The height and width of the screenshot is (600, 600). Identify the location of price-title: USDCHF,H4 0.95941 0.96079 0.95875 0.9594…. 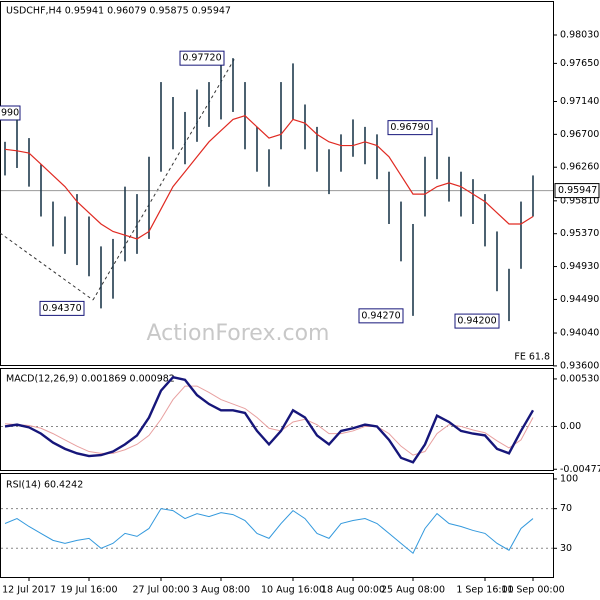
(118, 11).